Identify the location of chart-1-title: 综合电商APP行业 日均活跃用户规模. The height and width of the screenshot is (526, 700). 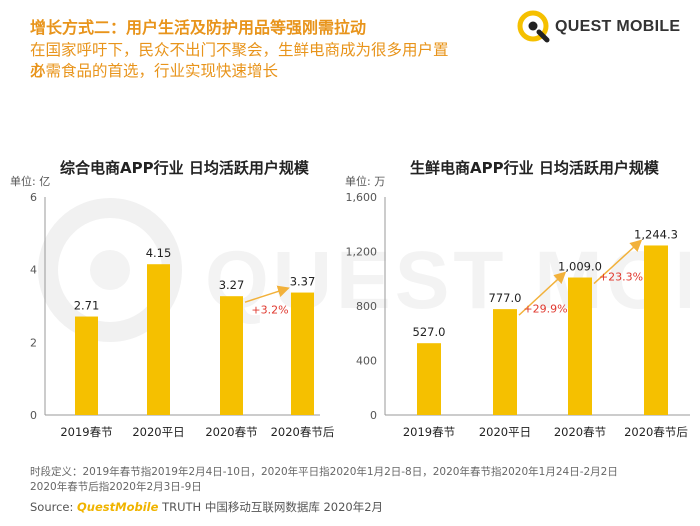
(184, 168).